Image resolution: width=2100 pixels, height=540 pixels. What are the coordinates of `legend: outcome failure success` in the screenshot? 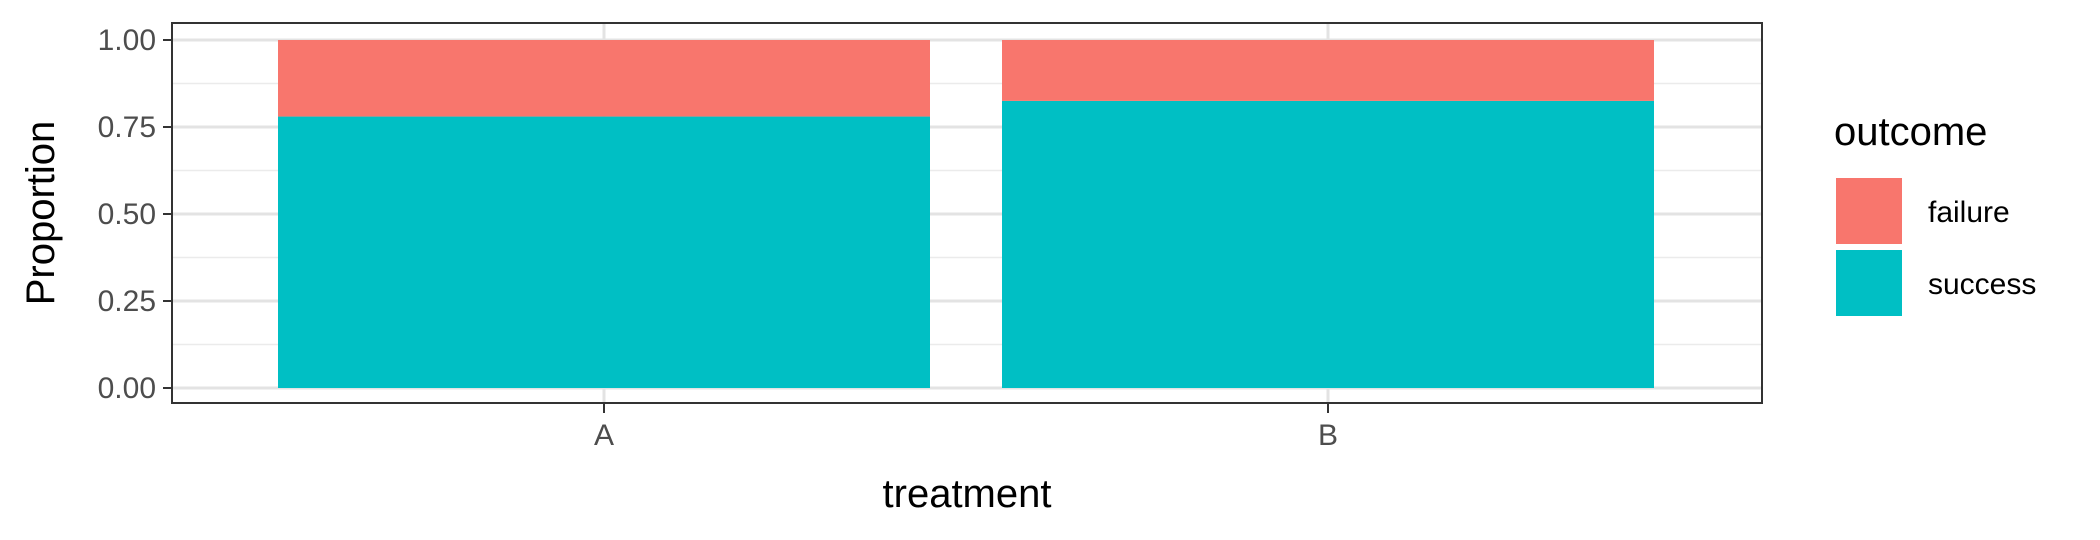 It's located at (1935, 213).